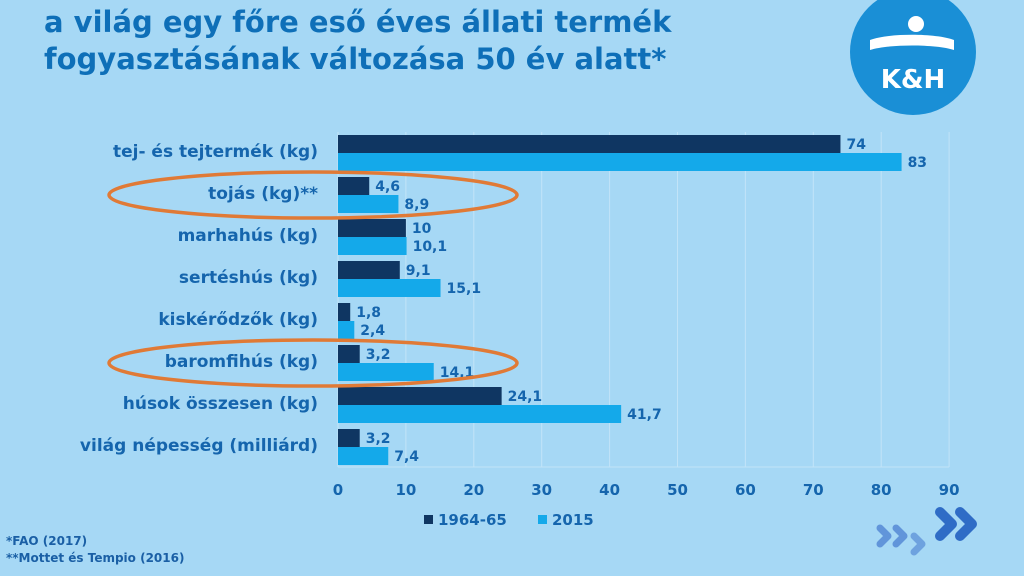  I want to click on category-label: húsok összesen (kg), so click(220, 404).